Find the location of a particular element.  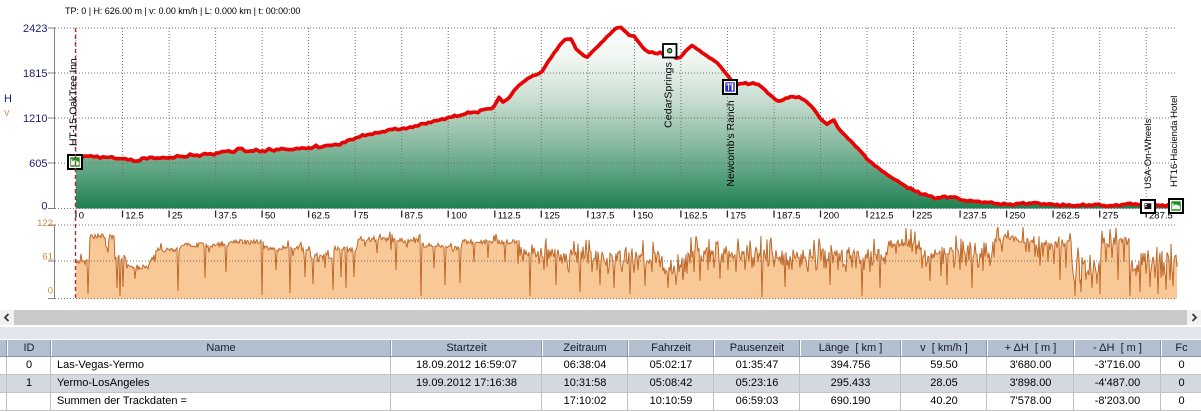

svg-text: 50 is located at coordinates (270, 215).